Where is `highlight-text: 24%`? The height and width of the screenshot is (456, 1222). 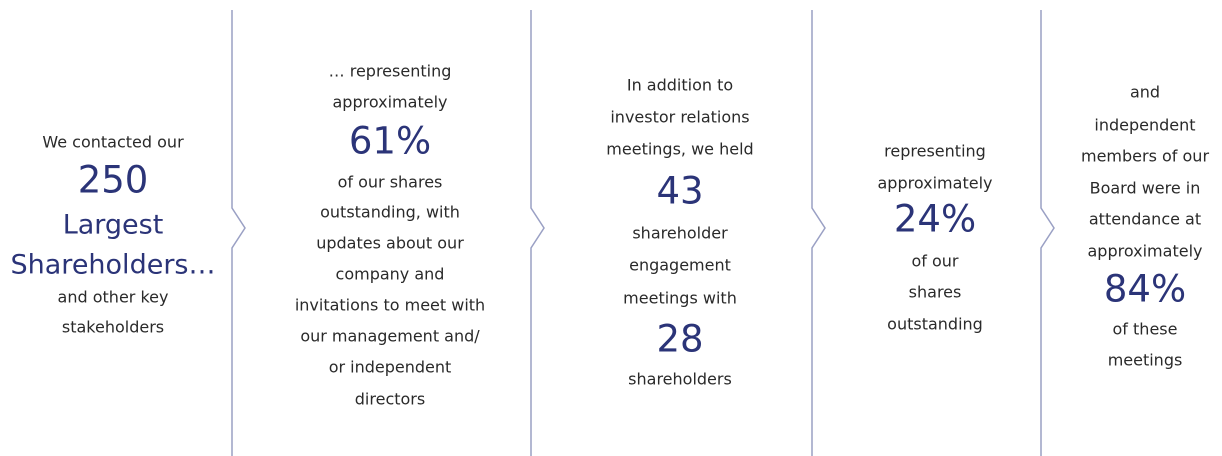
highlight-text: 24% is located at coordinates (935, 219).